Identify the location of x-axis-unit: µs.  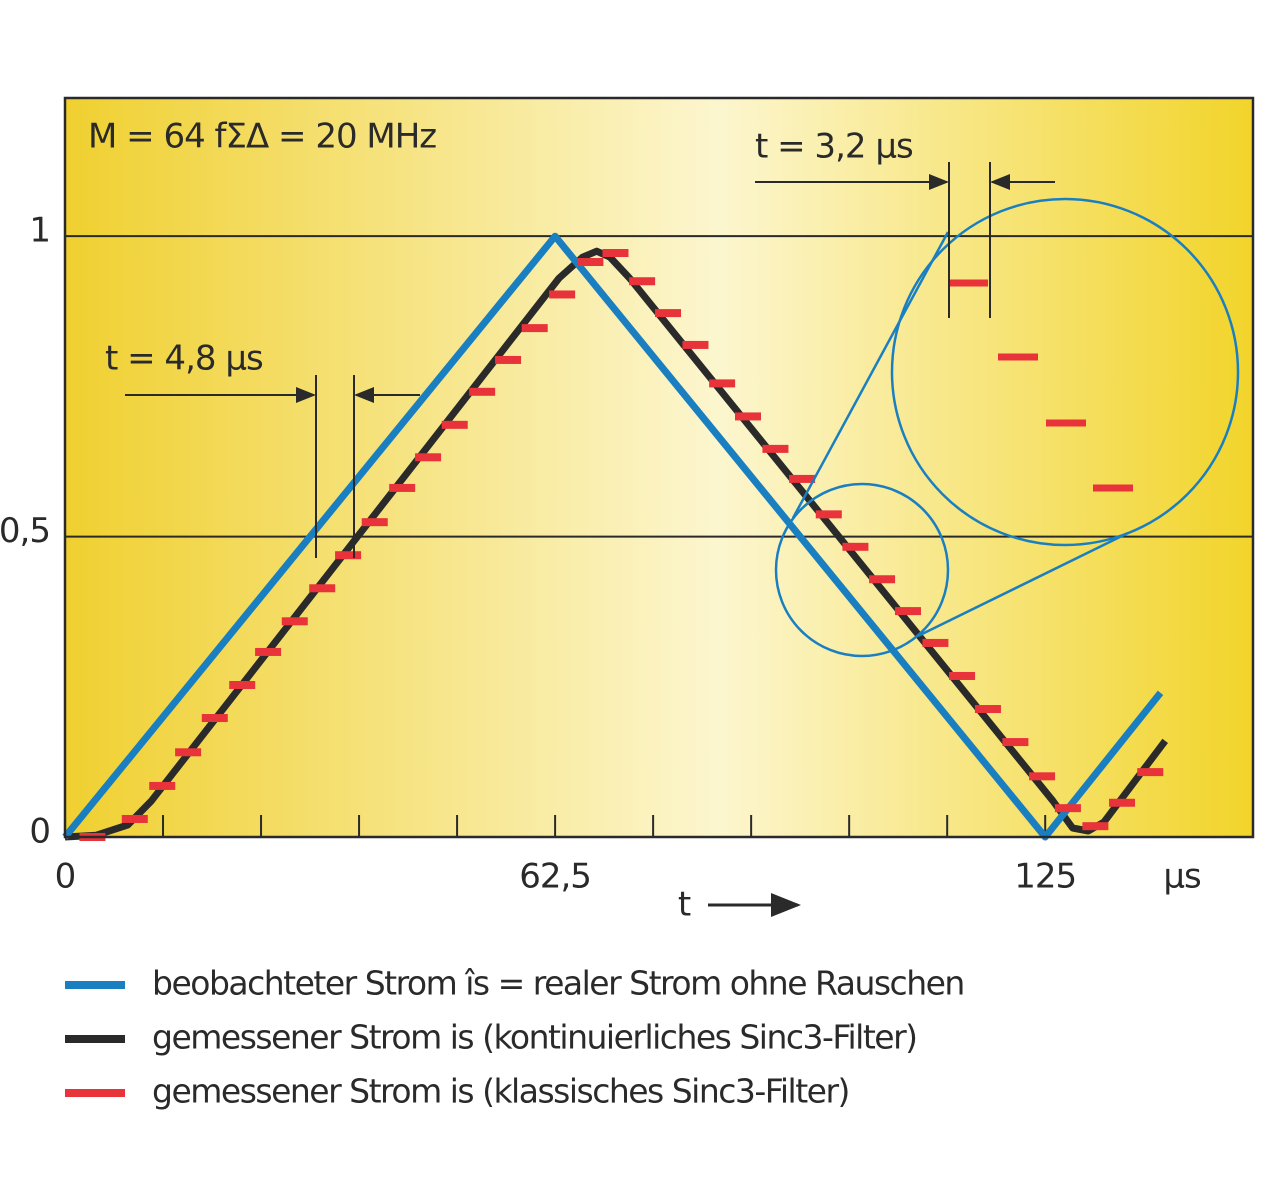
(1182, 877).